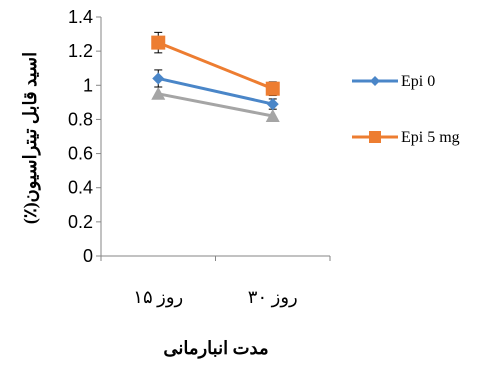 The width and height of the screenshot is (488, 365). I want to click on plot-series, so click(215, 76).